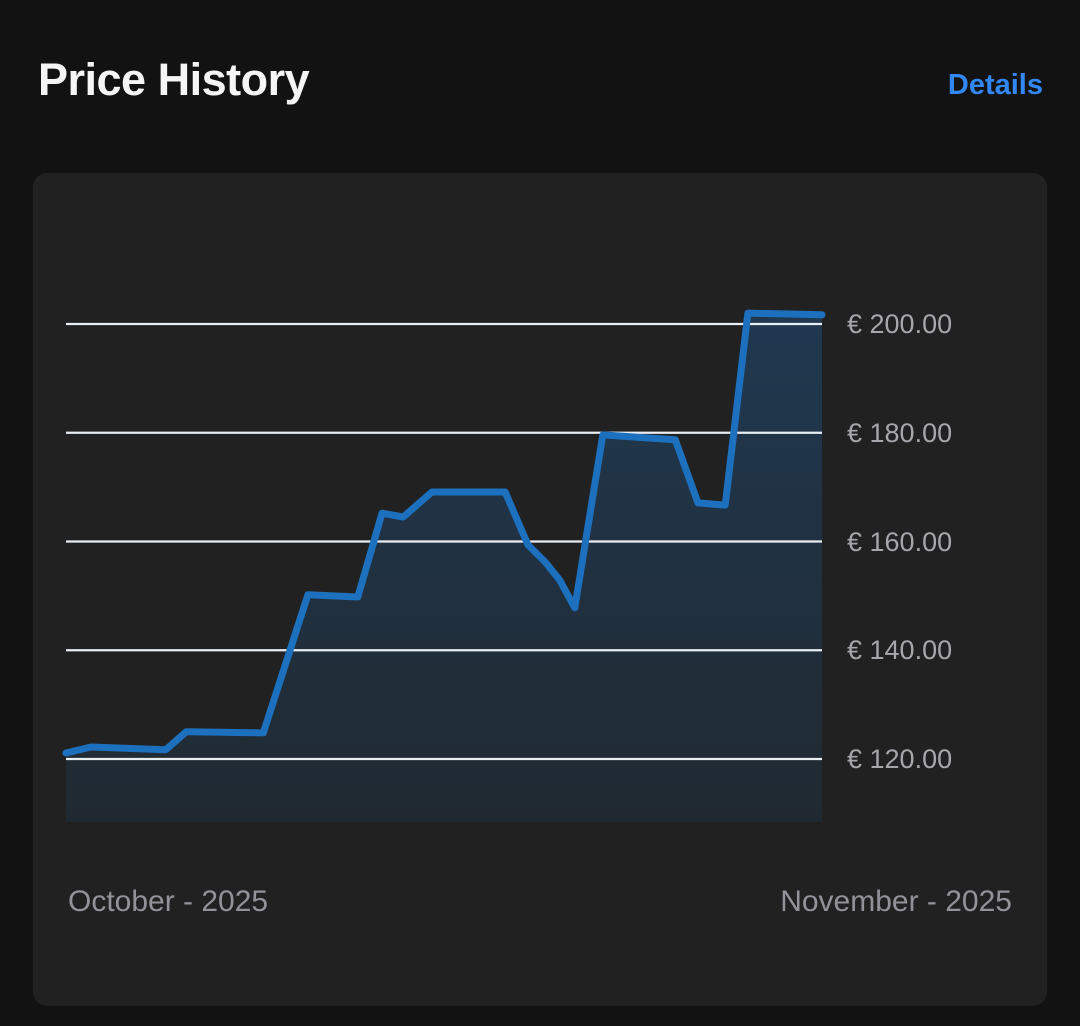 Image resolution: width=1080 pixels, height=1026 pixels. What do you see at coordinates (995, 85) in the screenshot?
I see `details-link: Details` at bounding box center [995, 85].